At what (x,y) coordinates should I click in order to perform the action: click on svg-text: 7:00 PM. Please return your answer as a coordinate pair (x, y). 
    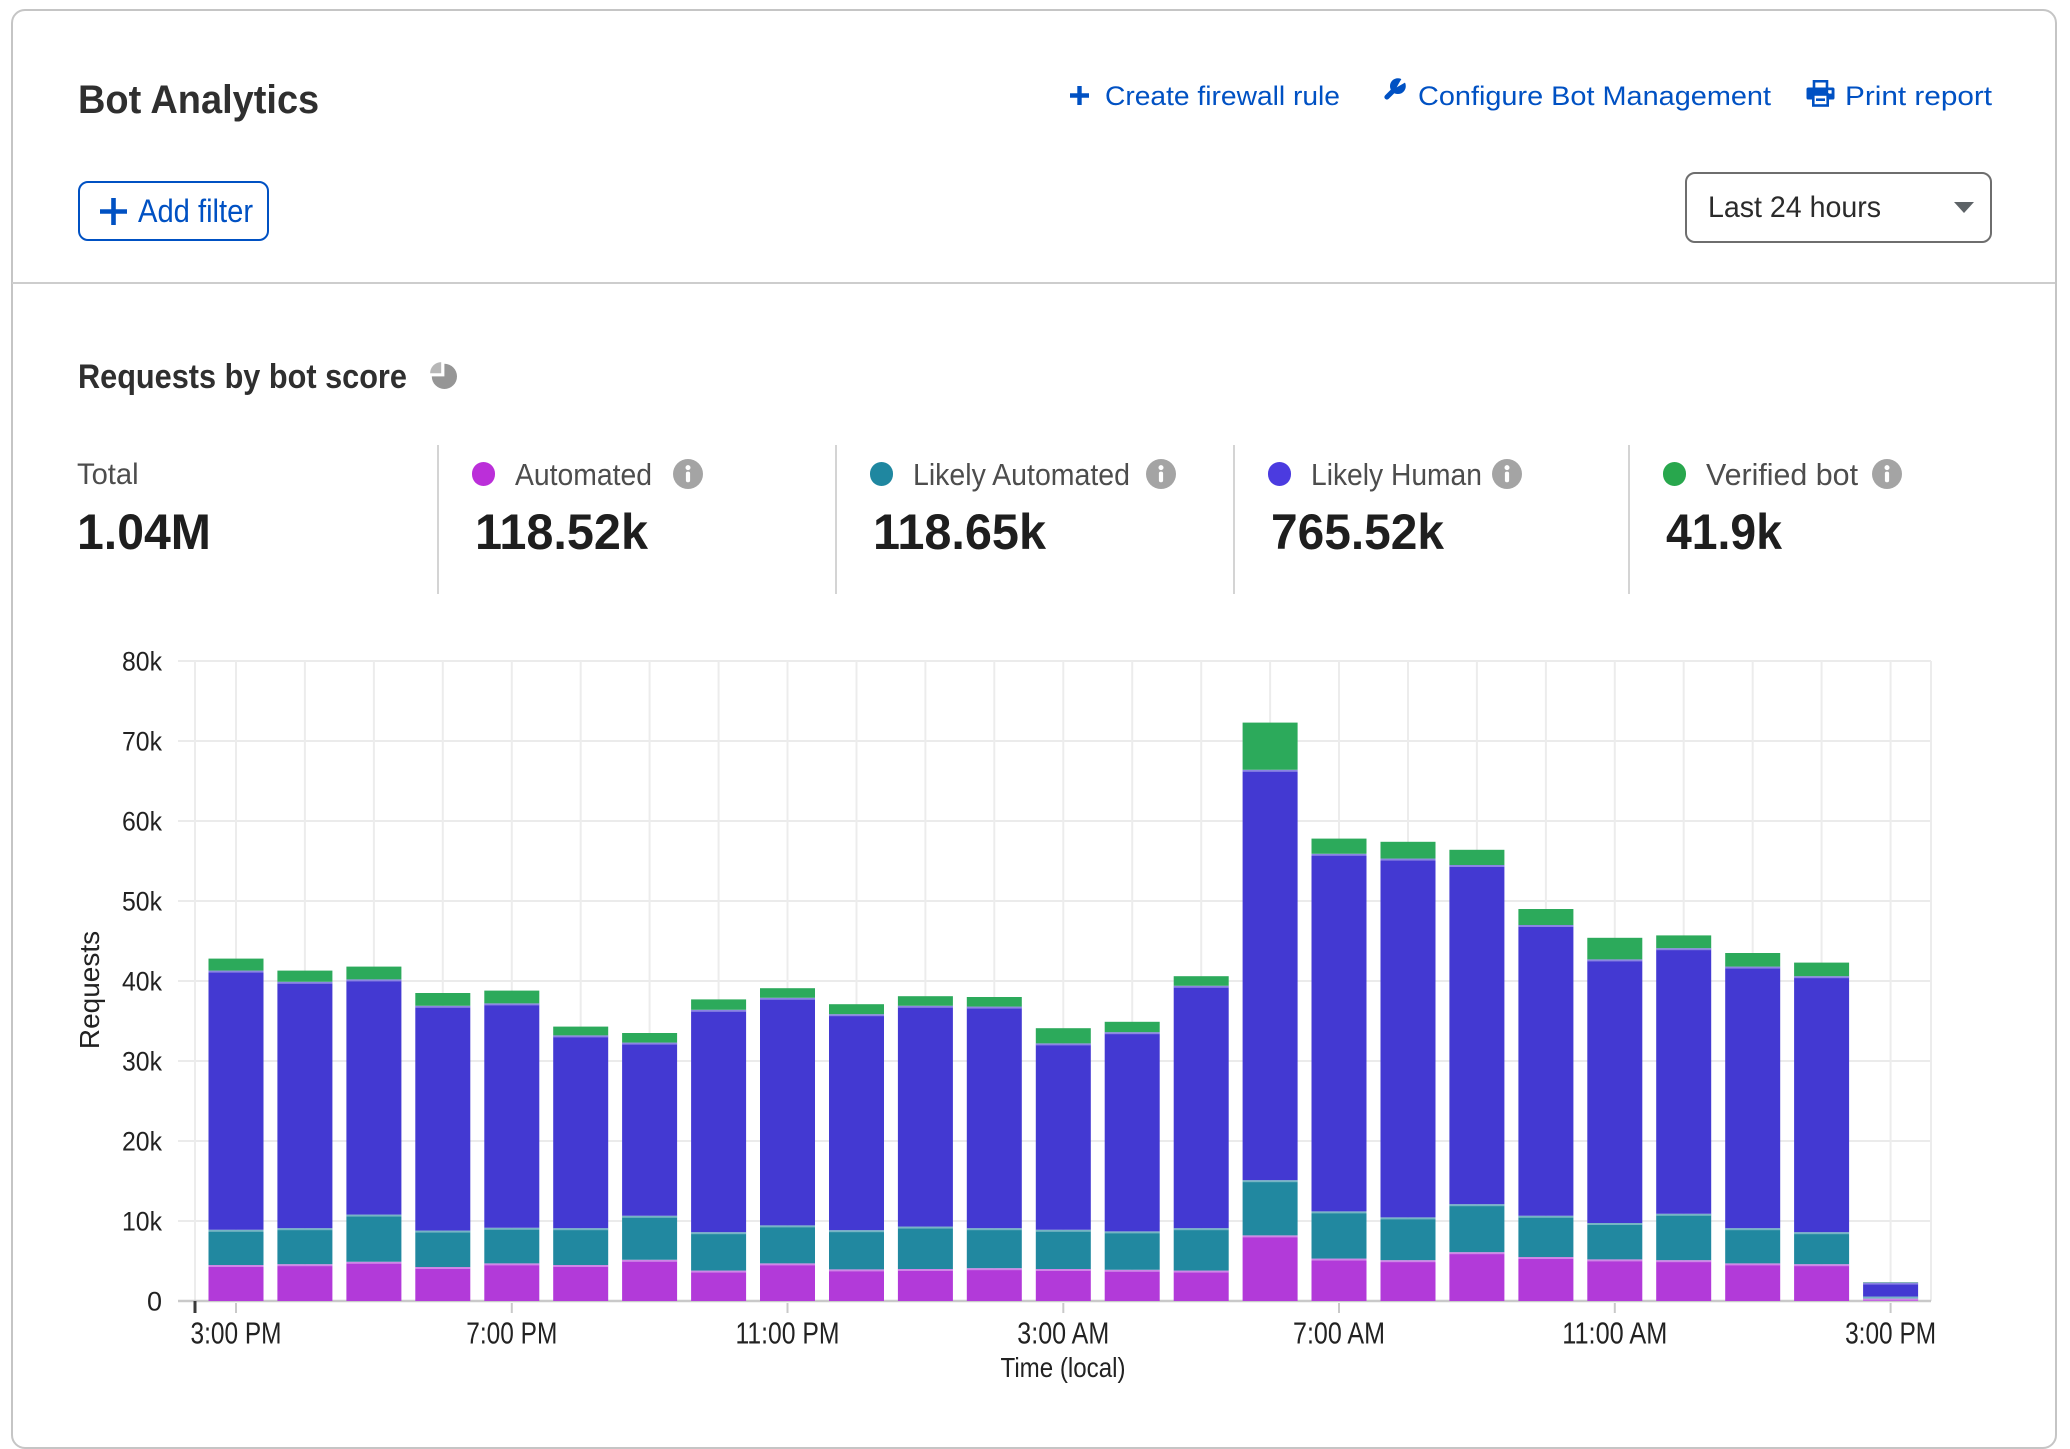
    Looking at the image, I should click on (511, 1333).